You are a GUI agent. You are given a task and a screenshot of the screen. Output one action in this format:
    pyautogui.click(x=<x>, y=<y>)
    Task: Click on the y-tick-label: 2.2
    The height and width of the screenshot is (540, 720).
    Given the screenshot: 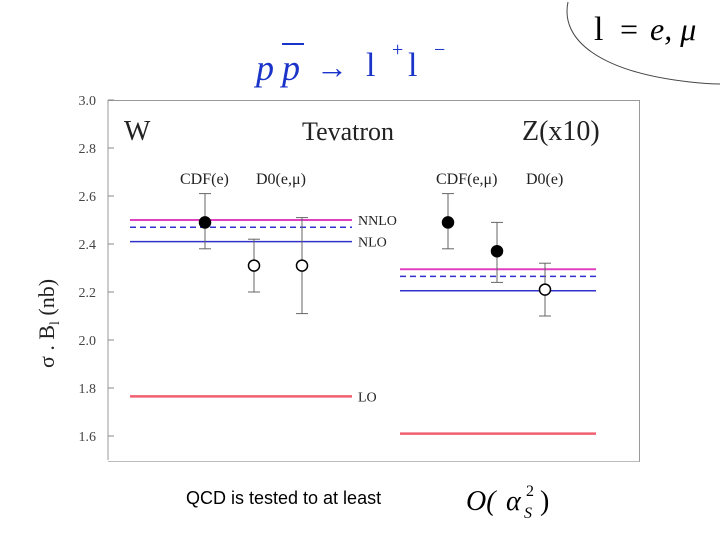 What is the action you would take?
    pyautogui.click(x=88, y=293)
    